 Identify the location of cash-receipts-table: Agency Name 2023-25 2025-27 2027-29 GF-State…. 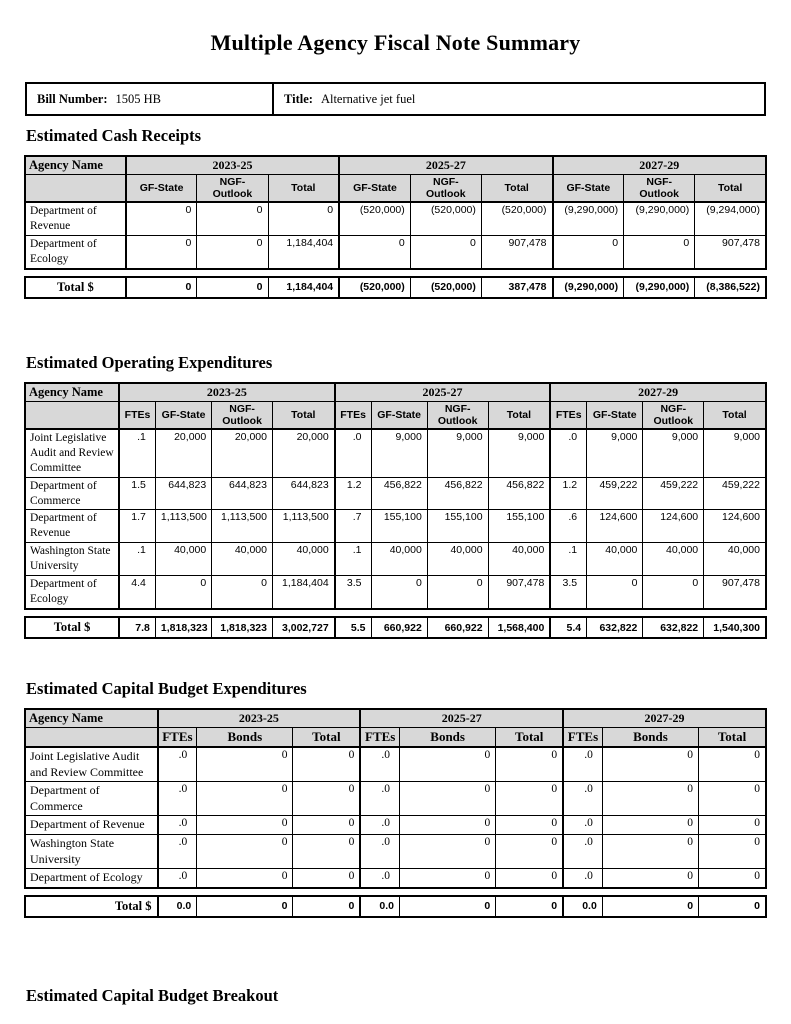
(395, 227).